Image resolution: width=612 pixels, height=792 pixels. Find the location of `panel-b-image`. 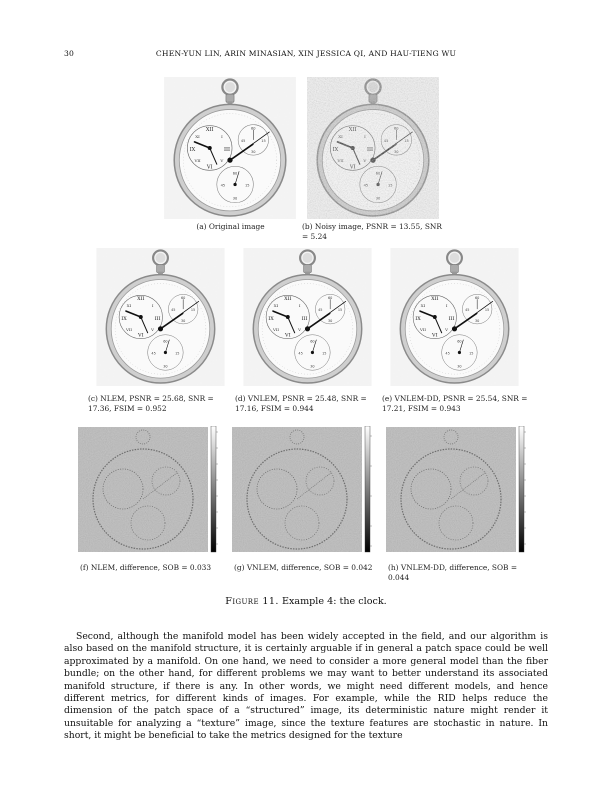

panel-b-image is located at coordinates (373, 148).